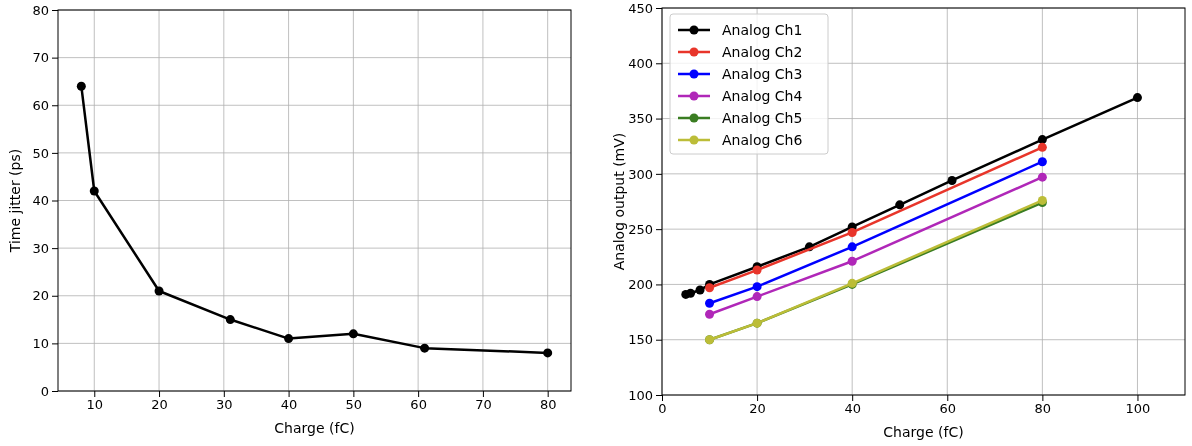  What do you see at coordinates (483, 405) in the screenshot?
I see `x-tick-label: 70` at bounding box center [483, 405].